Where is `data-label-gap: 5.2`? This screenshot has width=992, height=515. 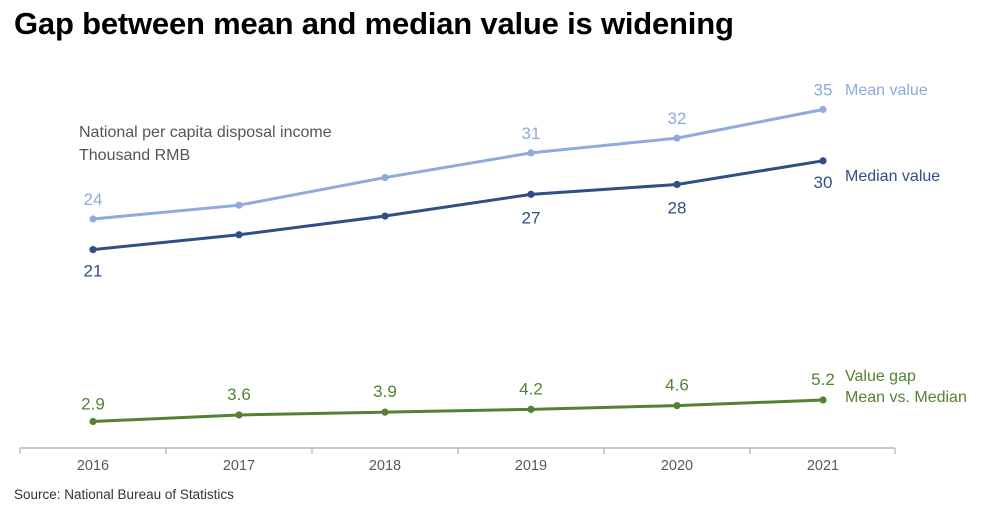
data-label-gap: 5.2 is located at coordinates (823, 379).